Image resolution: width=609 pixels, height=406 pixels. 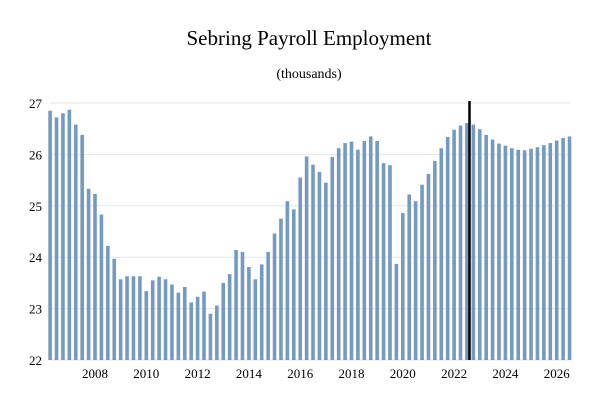 I want to click on x-tick-label: 2024, so click(x=505, y=373).